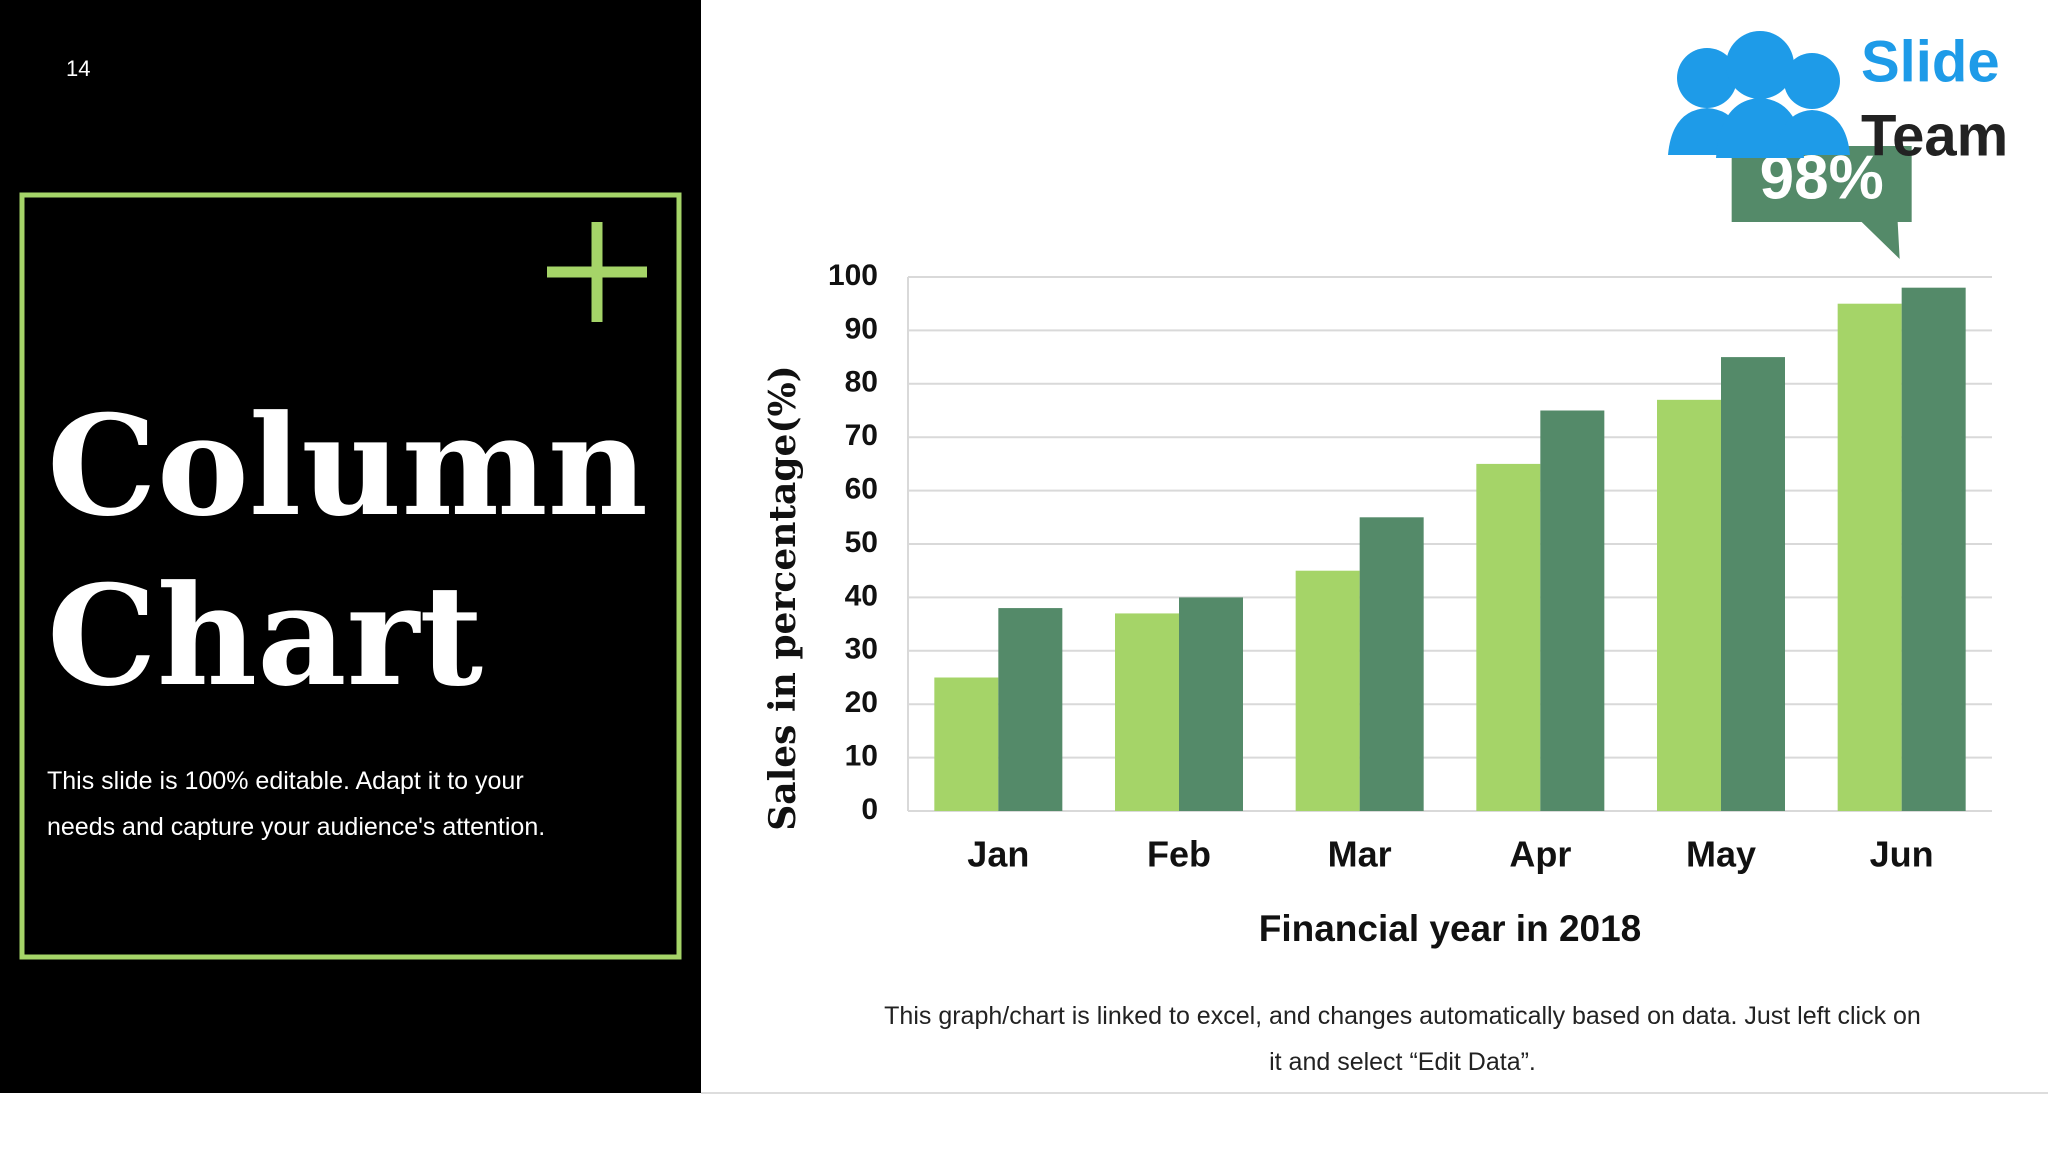  I want to click on y-tick-label: 60, so click(861, 489).